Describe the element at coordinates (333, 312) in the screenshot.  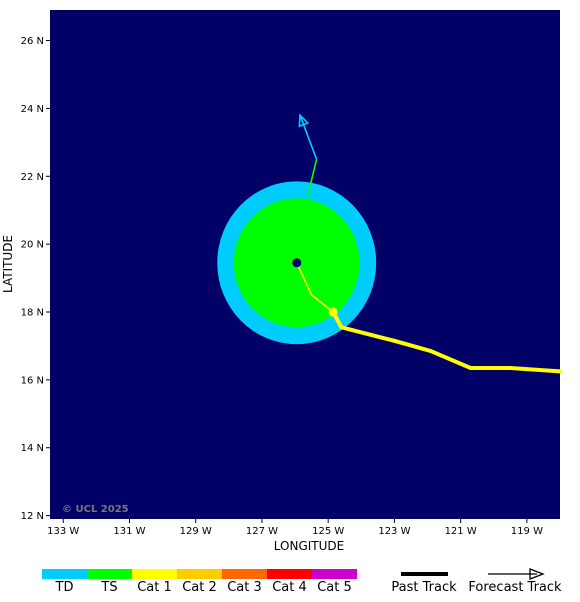
I see `past-position-marker` at that location.